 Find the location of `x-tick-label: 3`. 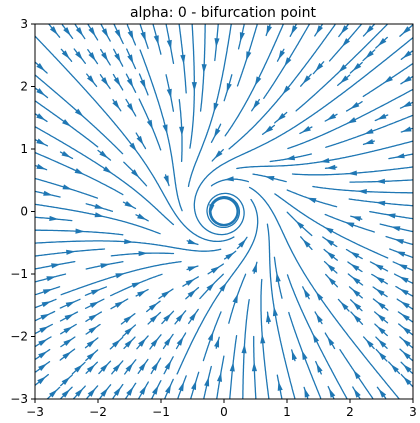

x-tick-label: 3 is located at coordinates (413, 412).